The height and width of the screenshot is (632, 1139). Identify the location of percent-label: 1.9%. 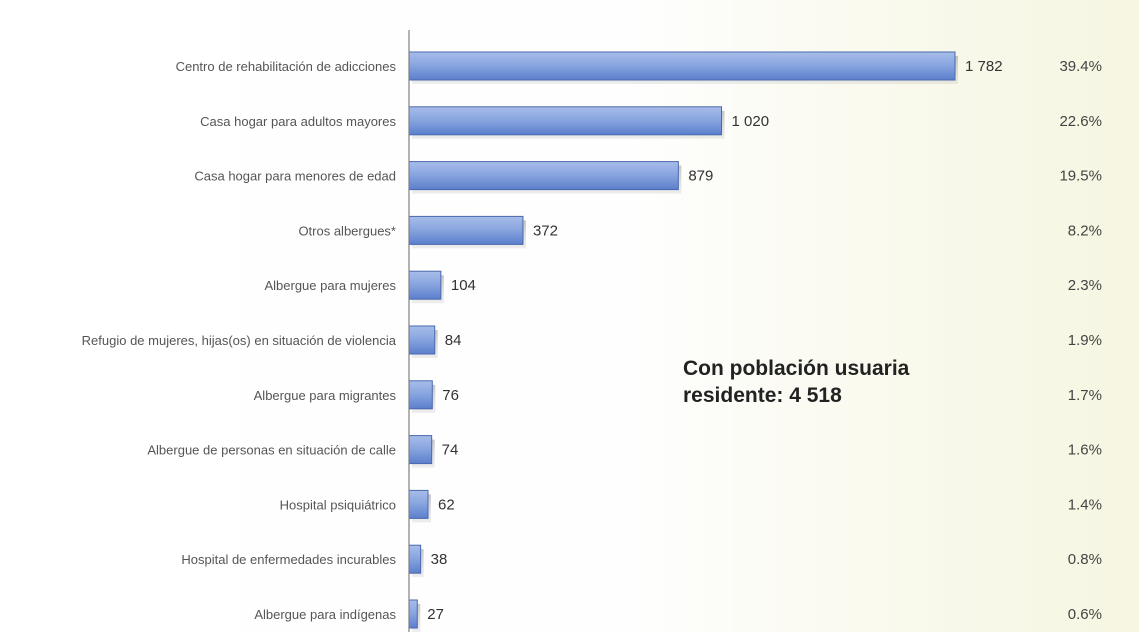
(1085, 340).